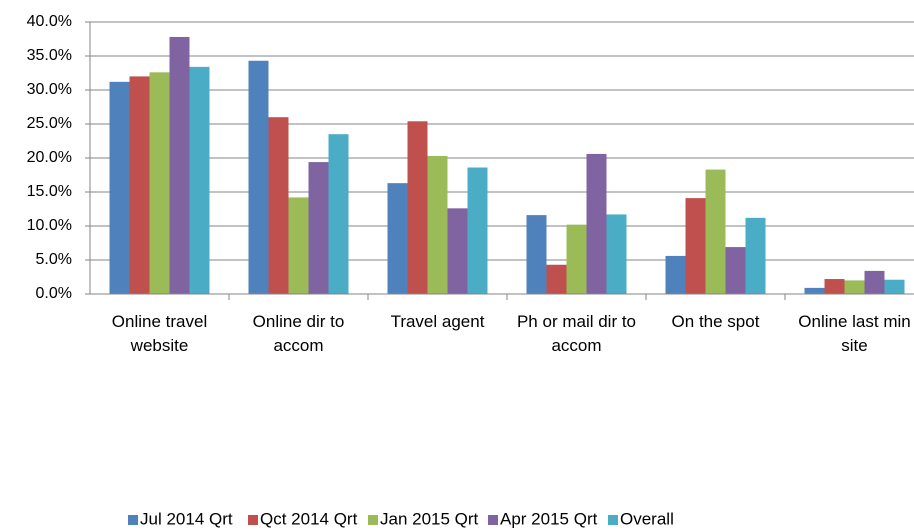 This screenshot has width=914, height=532. I want to click on legend-label: Apr 2015 Qrt, so click(549, 518).